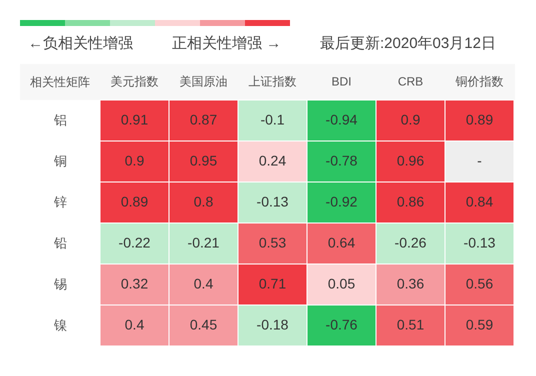 The image size is (536, 376). Describe the element at coordinates (134, 120) in the screenshot. I see `data-label: 0.91` at that location.